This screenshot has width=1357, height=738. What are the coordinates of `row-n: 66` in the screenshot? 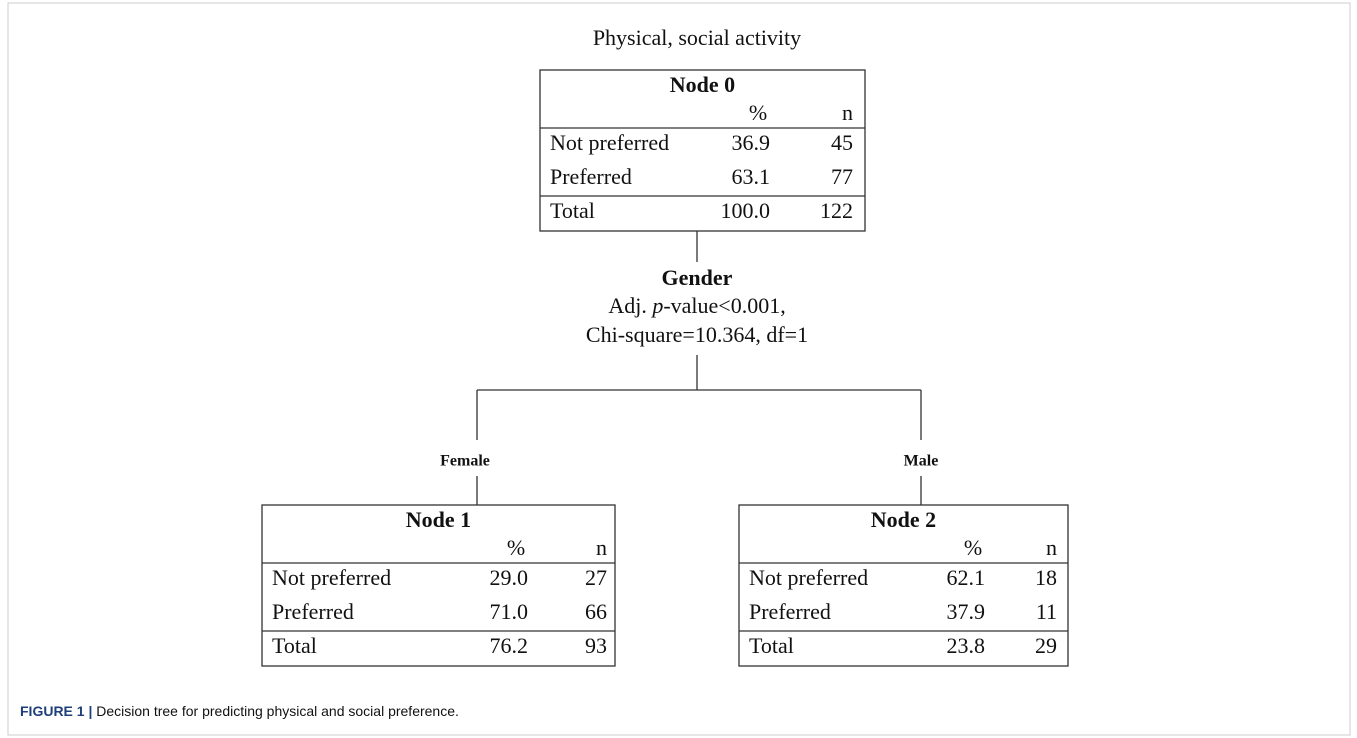 It's located at (596, 611).